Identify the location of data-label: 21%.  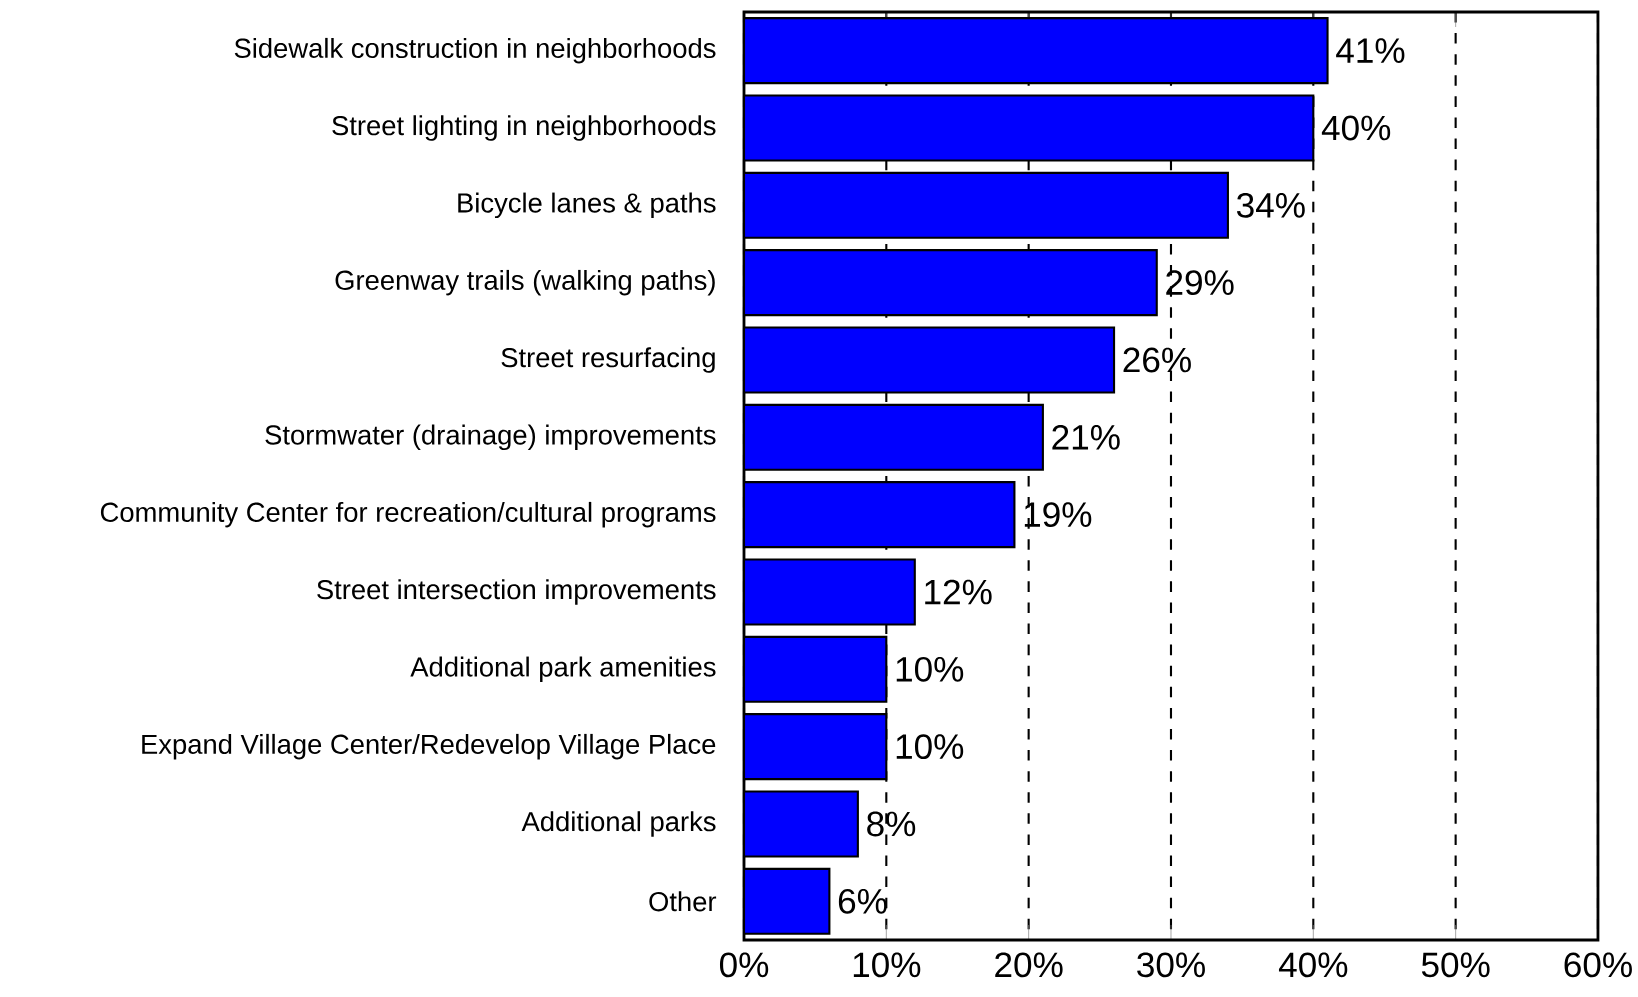
(1086, 437).